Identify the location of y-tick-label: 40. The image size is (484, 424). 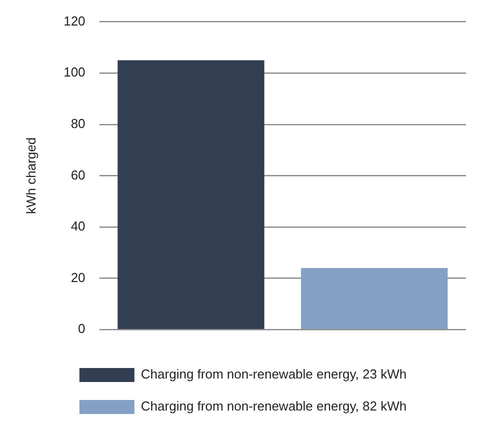
(78, 226).